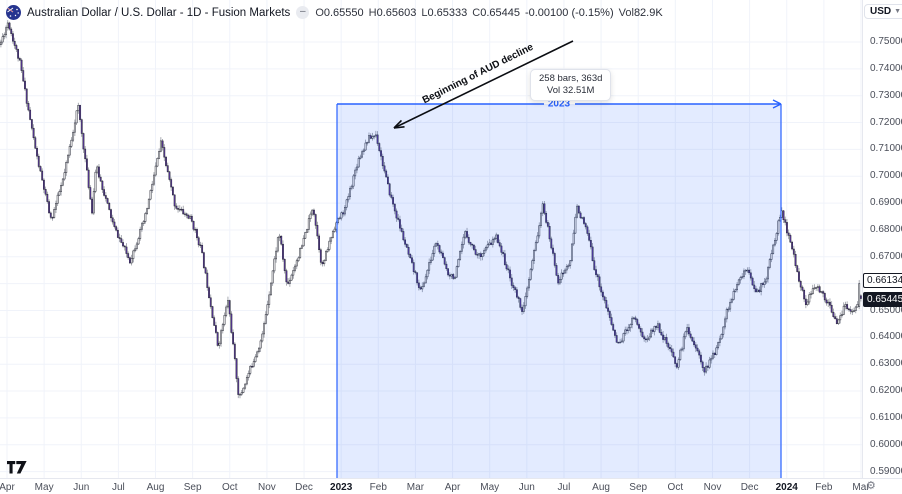 The height and width of the screenshot is (494, 902). Describe the element at coordinates (17, 467) in the screenshot. I see `tradingview-logo` at that location.